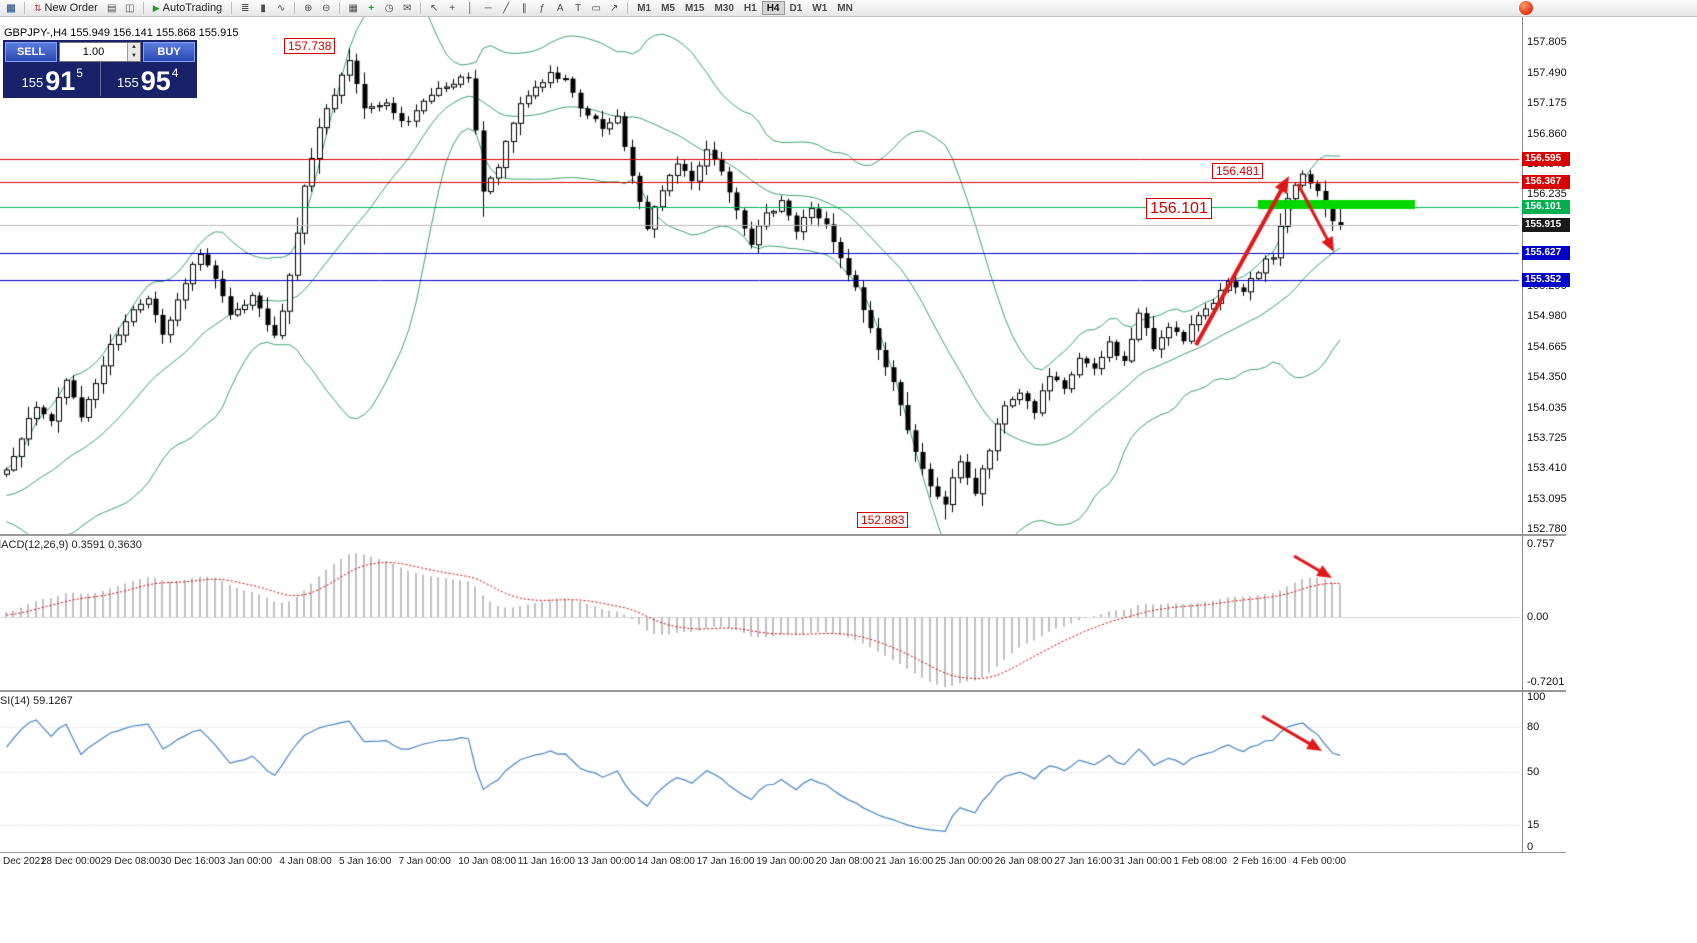 This screenshot has height=943, width=1697. Describe the element at coordinates (724, 8) in the screenshot. I see `timeframe-m30: M30` at that location.